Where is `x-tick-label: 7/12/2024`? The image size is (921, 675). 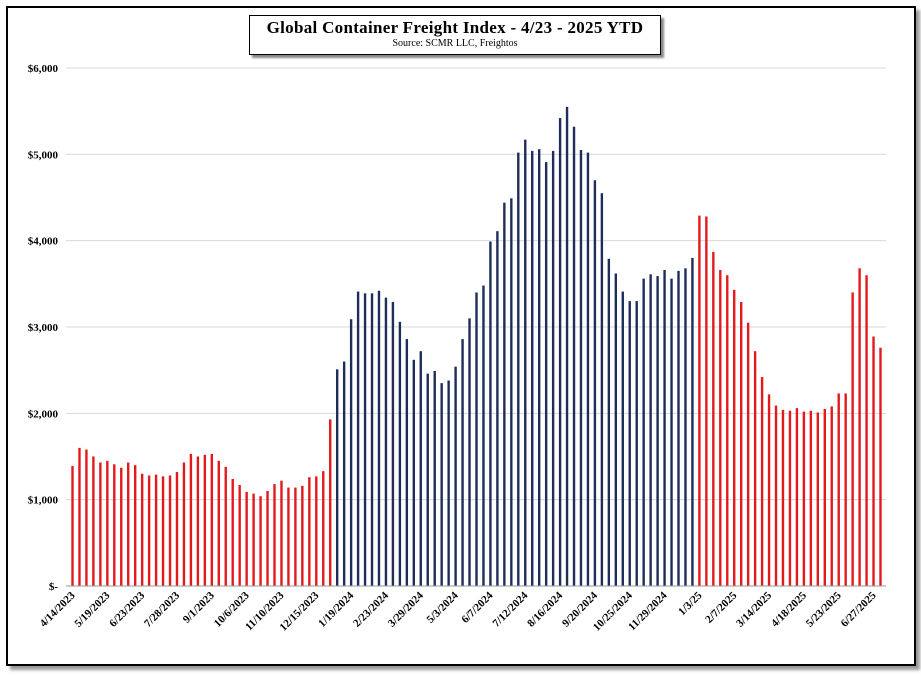
x-tick-label: 7/12/2024 is located at coordinates (510, 609).